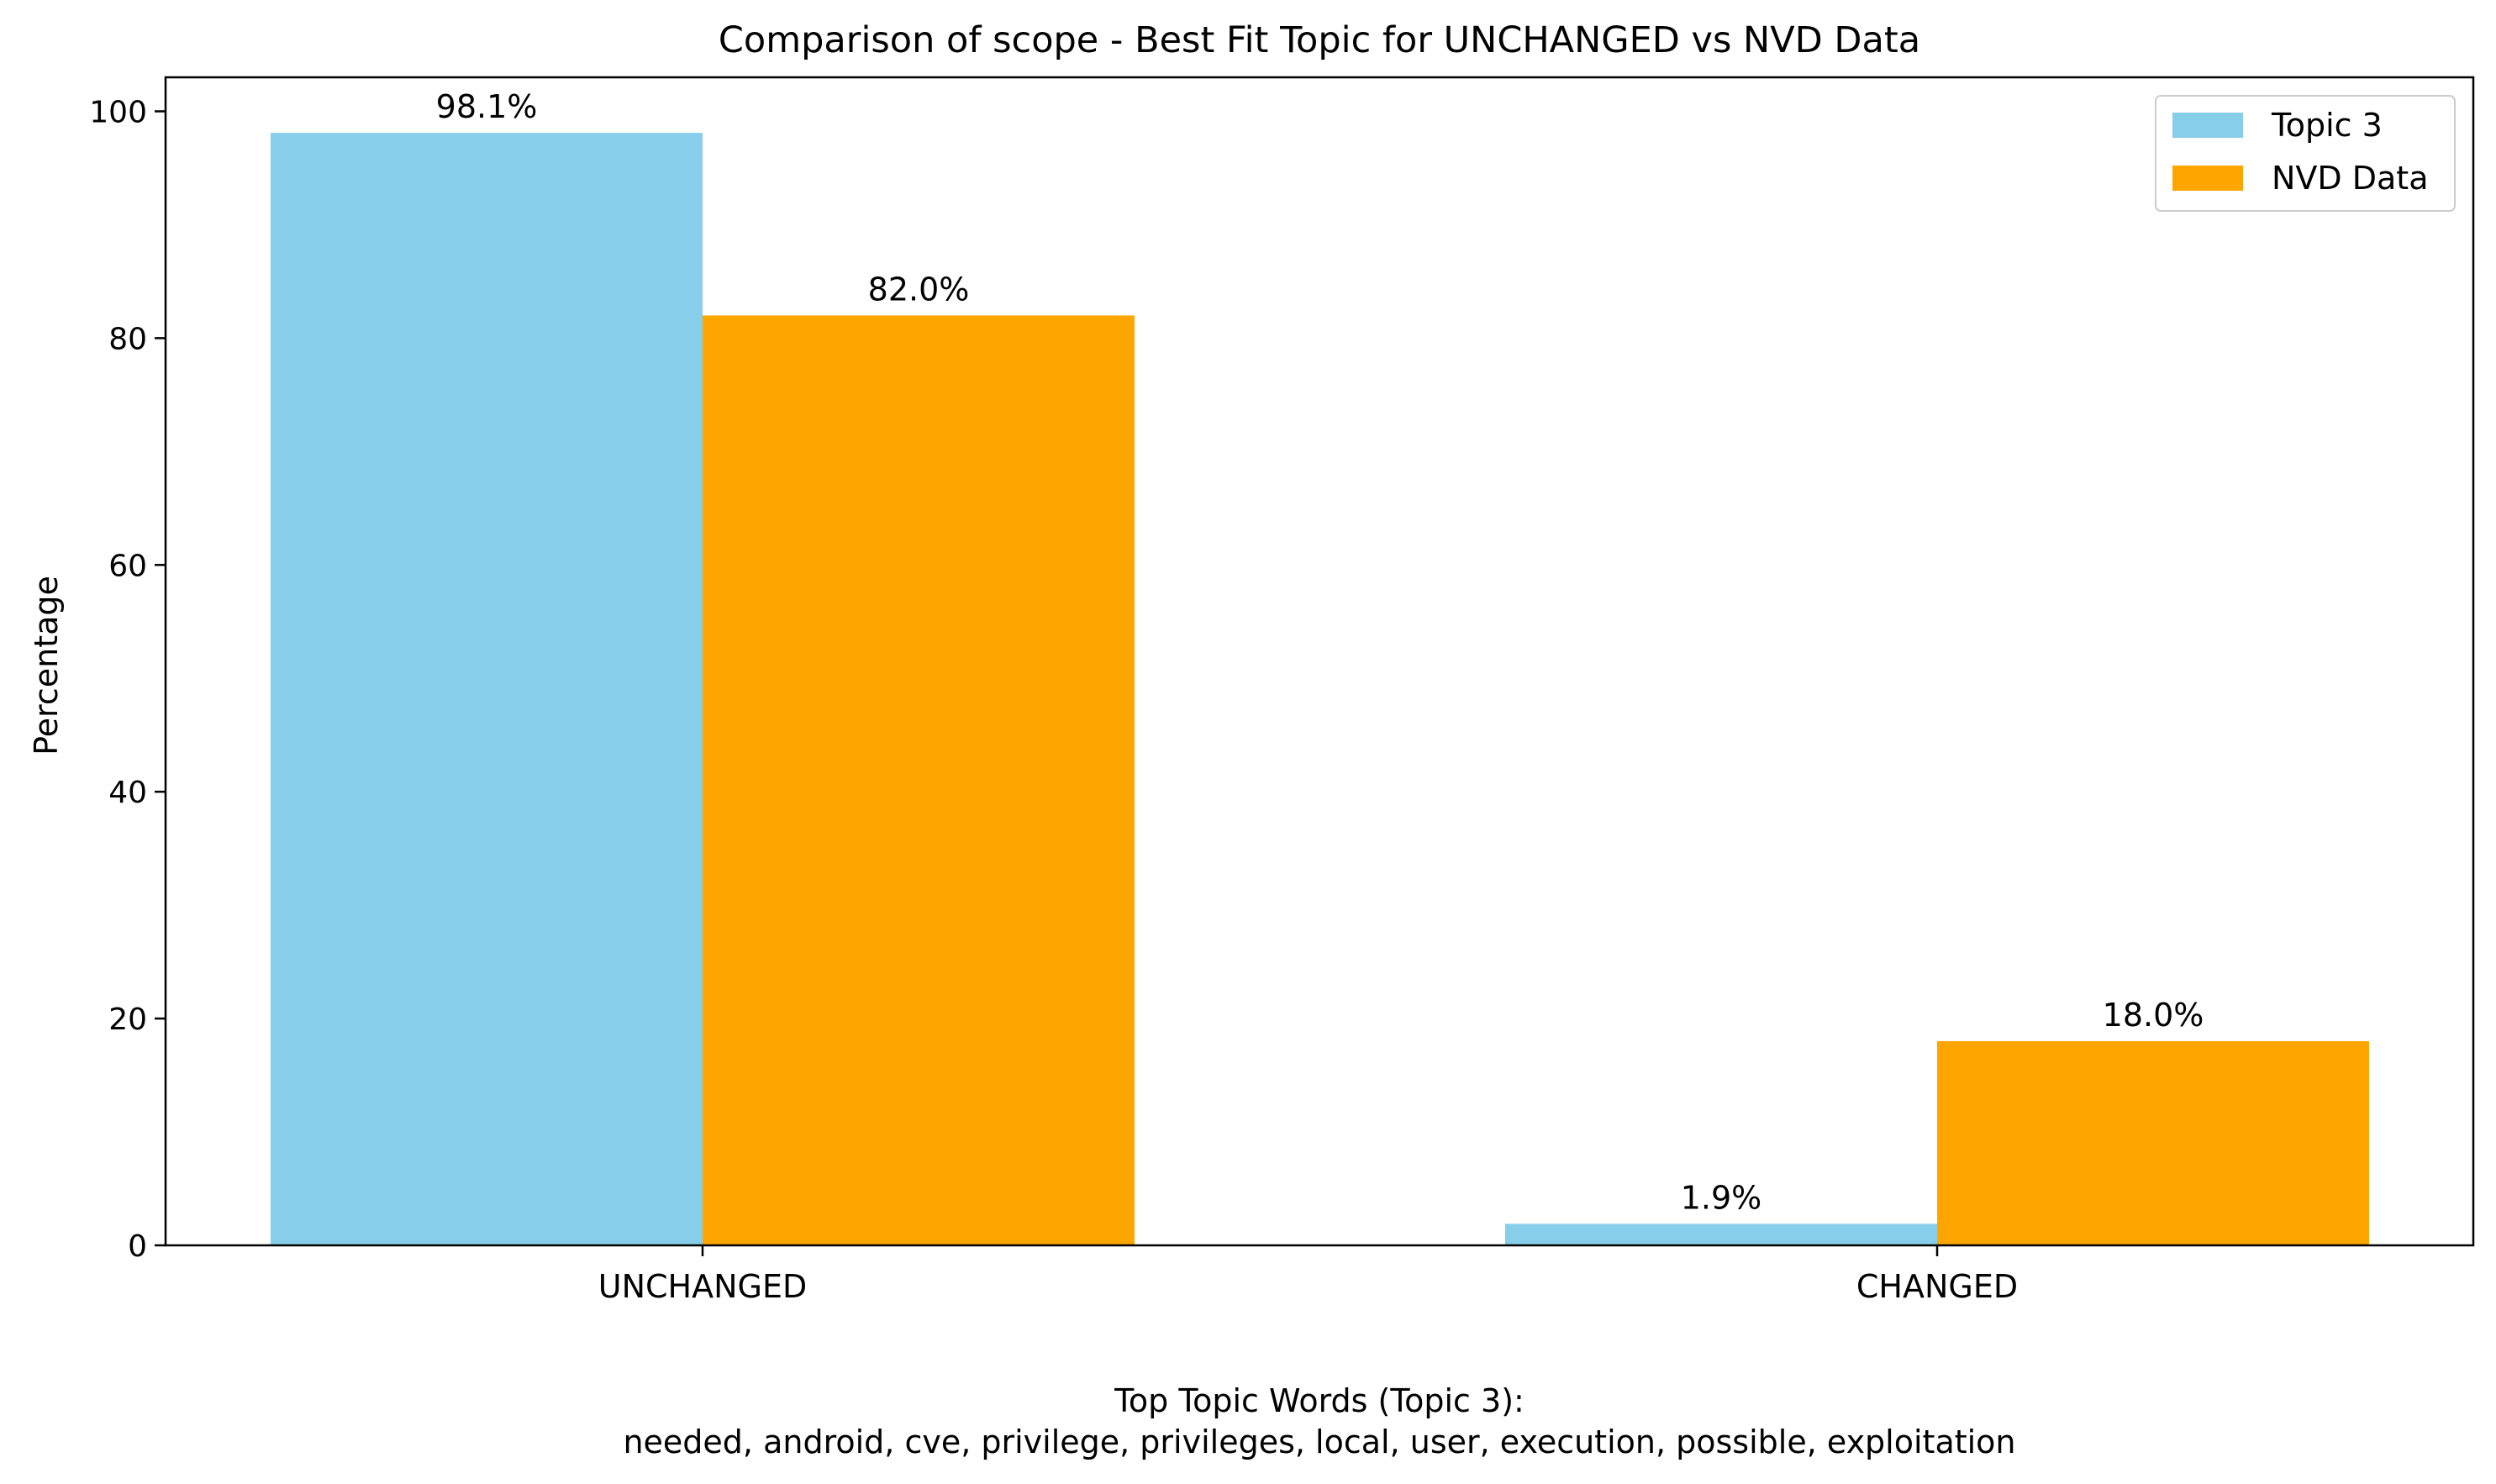  What do you see at coordinates (703, 1286) in the screenshot?
I see `x-tick-label: UNCHANGED` at bounding box center [703, 1286].